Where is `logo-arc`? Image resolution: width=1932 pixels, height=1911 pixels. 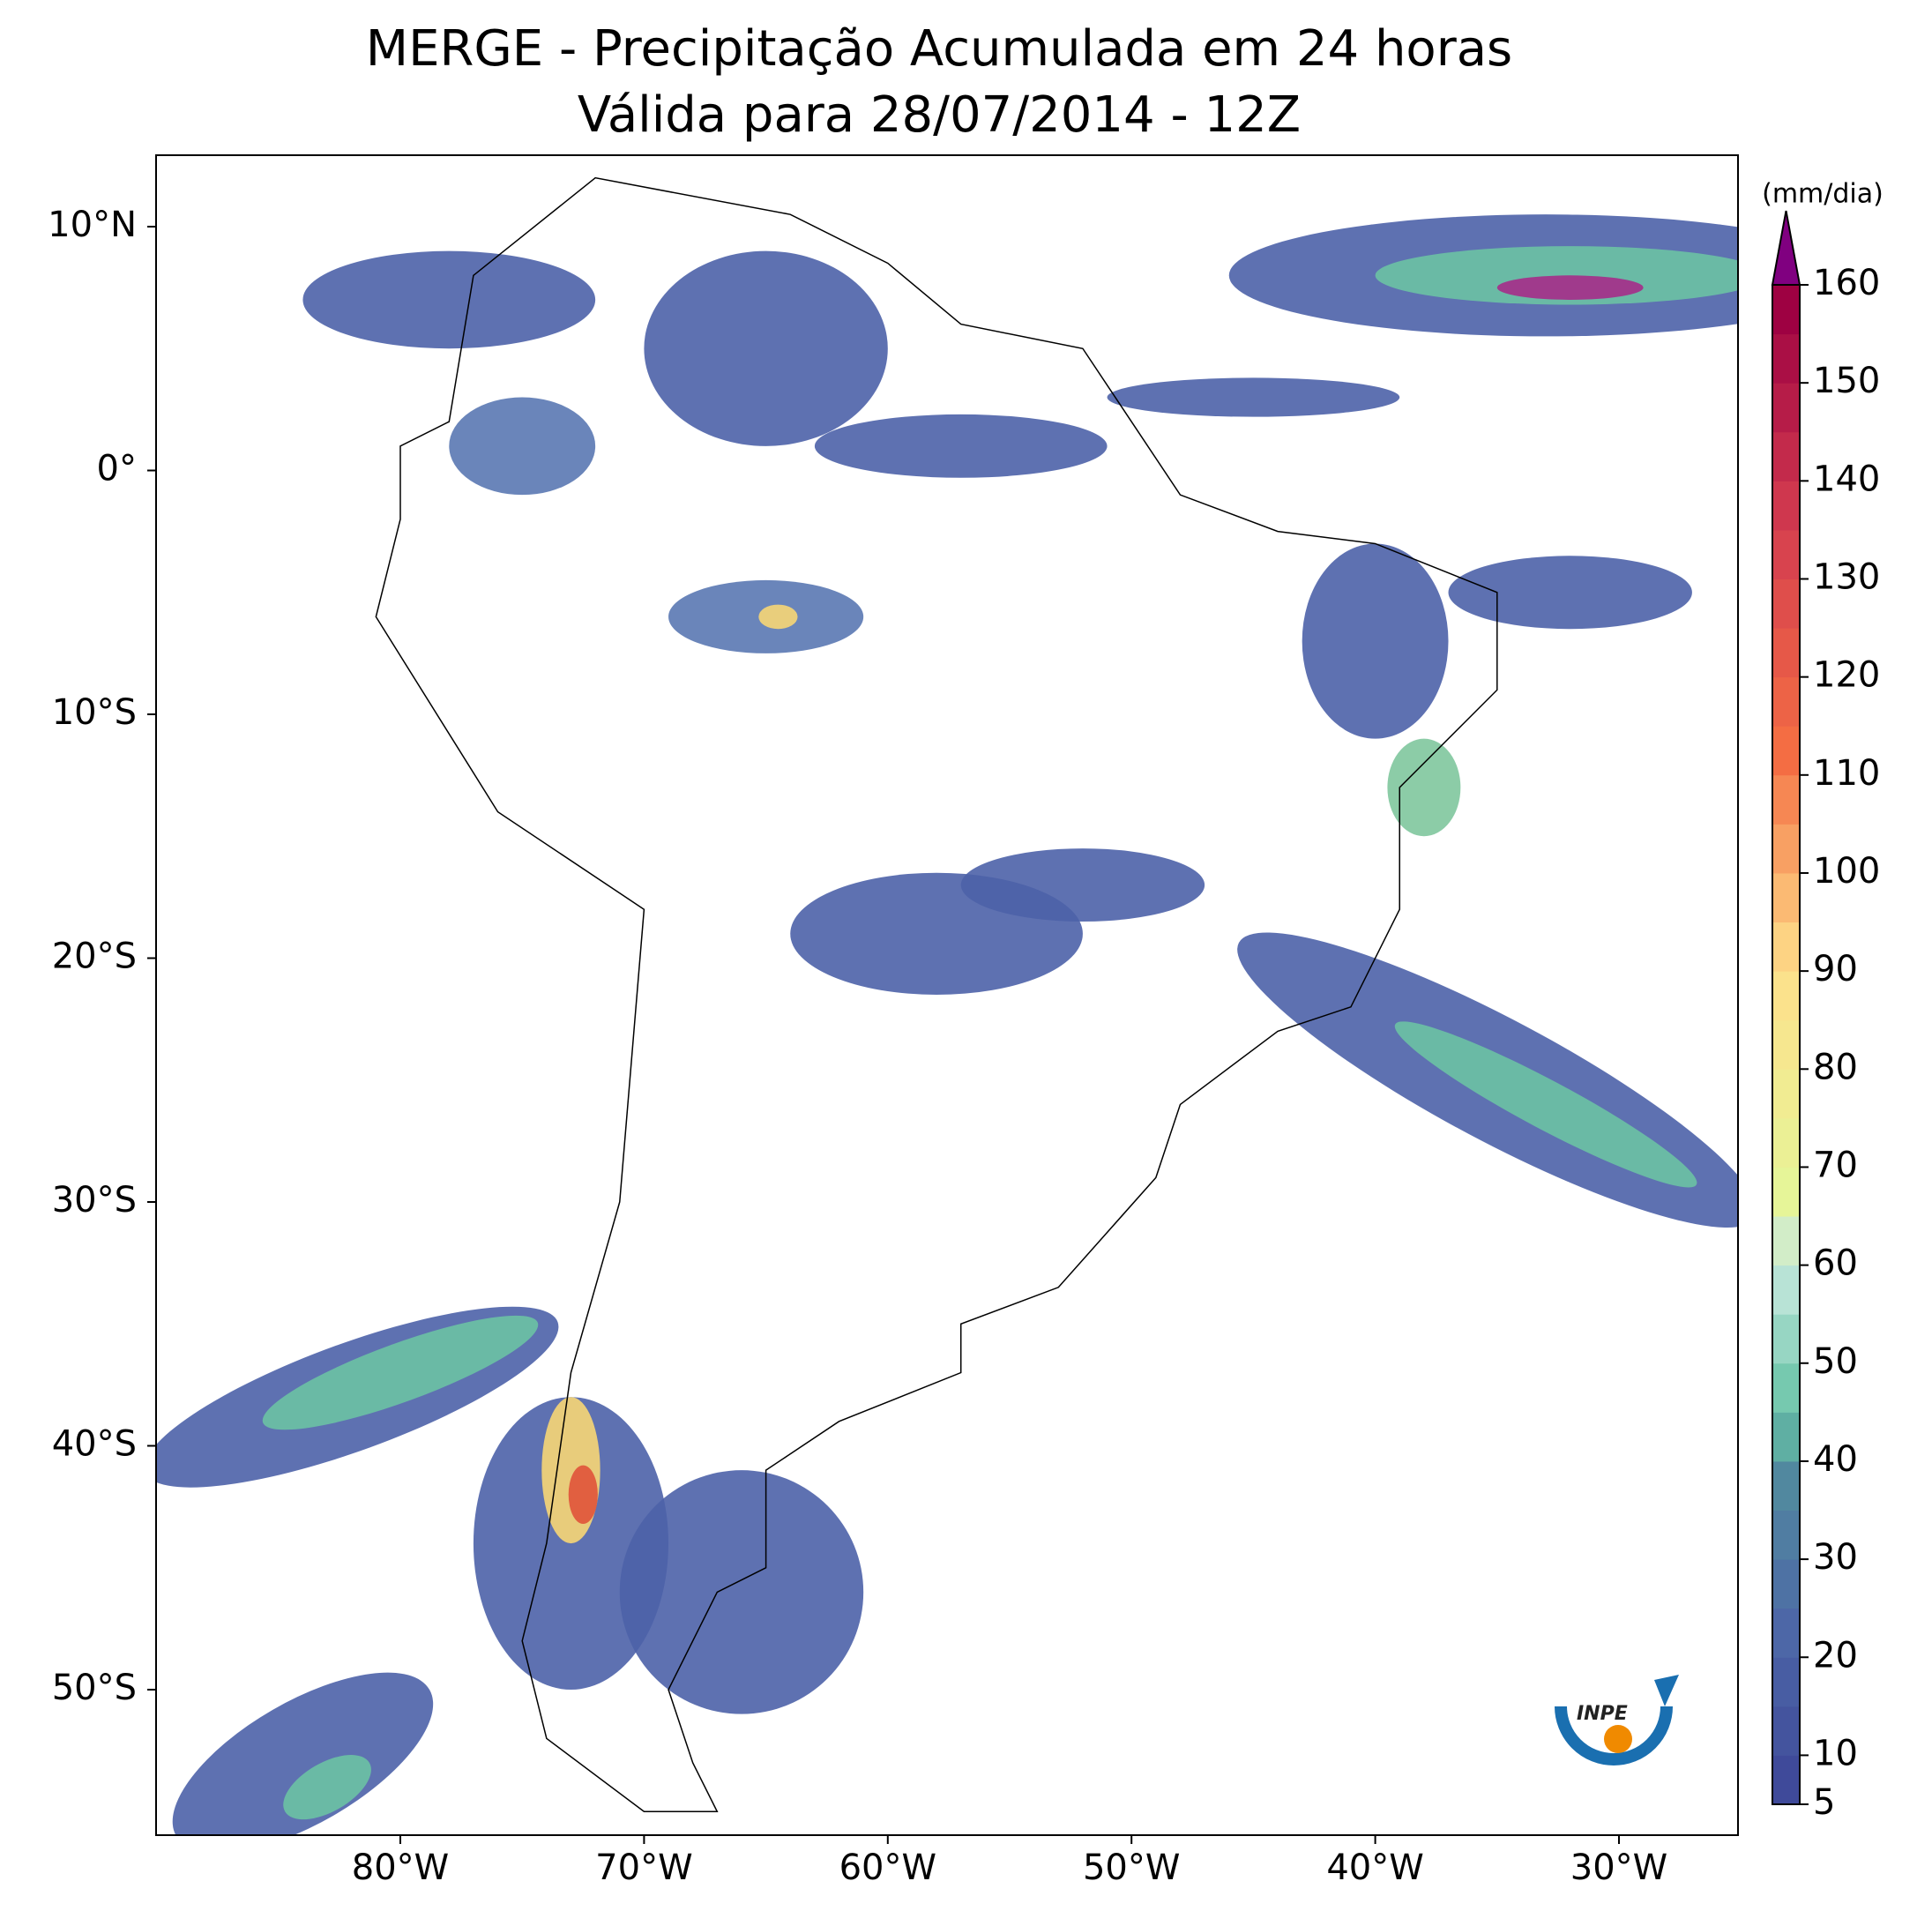
logo-arc is located at coordinates (1614, 1736).